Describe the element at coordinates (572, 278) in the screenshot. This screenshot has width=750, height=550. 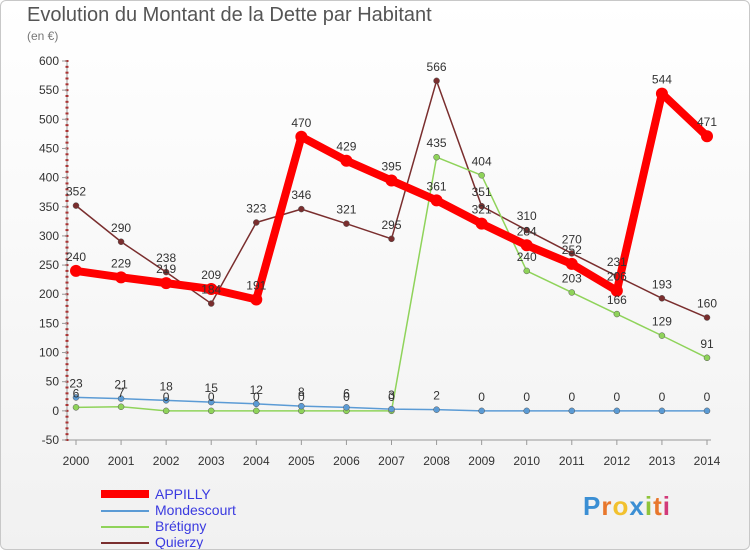
I see `data-label-brtigny: 203` at that location.